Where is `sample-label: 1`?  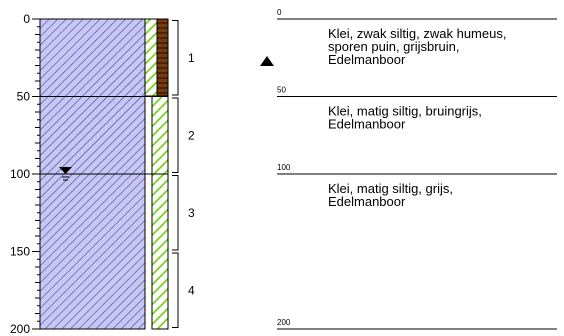 sample-label: 1 is located at coordinates (191, 58).